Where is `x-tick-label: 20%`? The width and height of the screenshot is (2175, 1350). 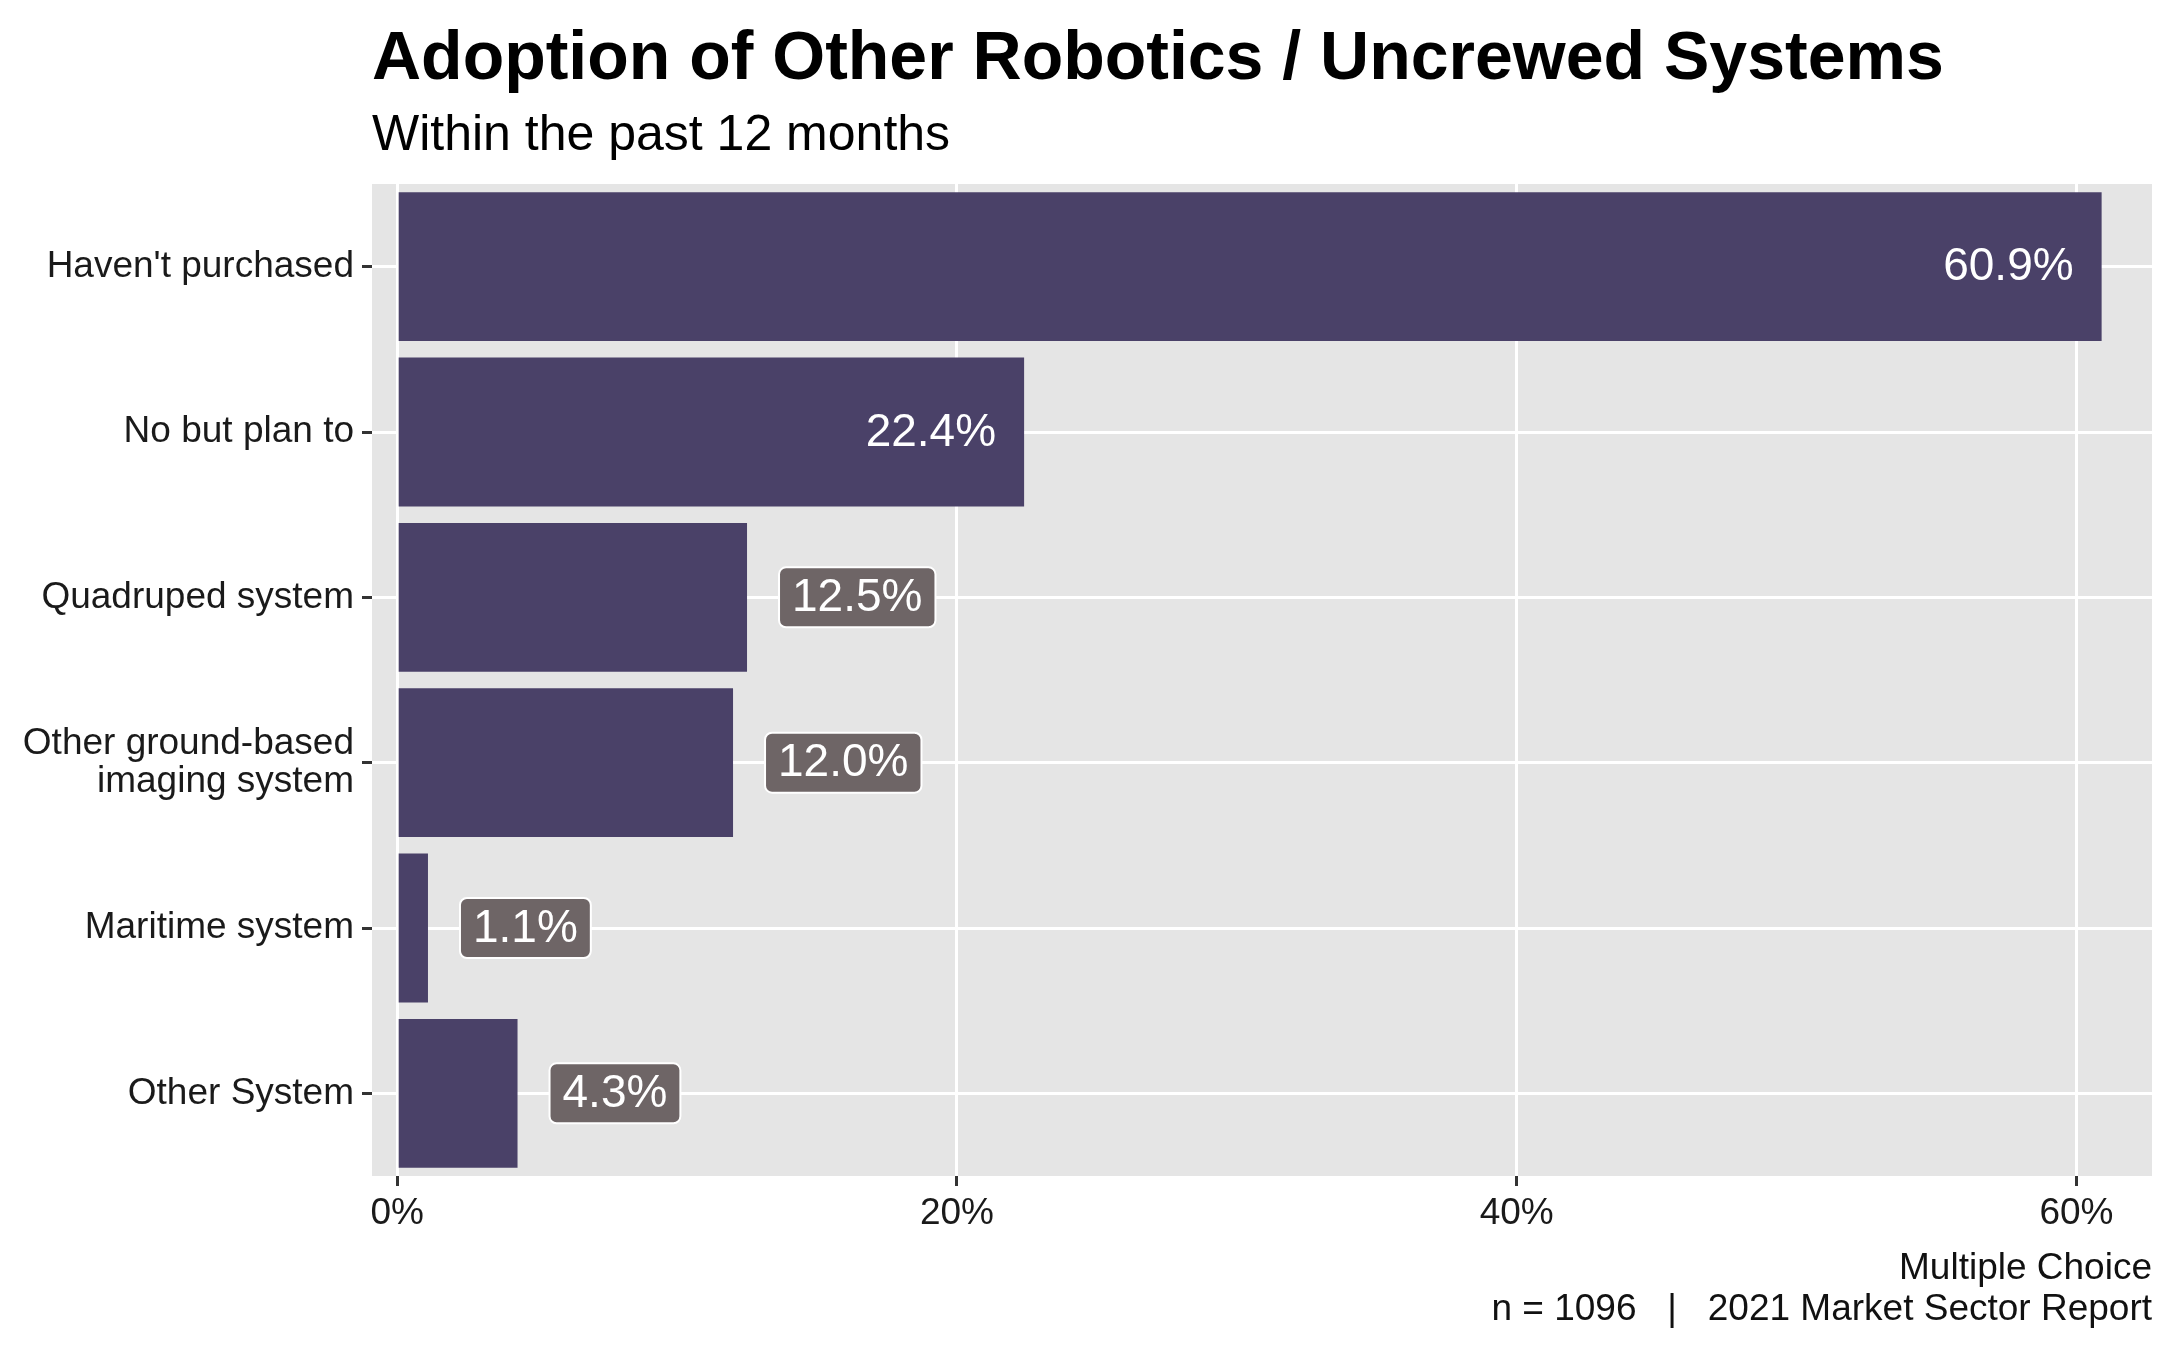
x-tick-label: 20% is located at coordinates (956, 1212).